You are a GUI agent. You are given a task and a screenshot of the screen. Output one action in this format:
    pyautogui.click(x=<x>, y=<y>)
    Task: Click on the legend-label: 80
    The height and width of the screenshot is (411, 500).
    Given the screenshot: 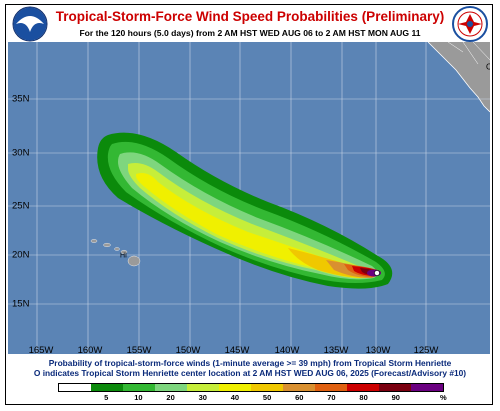 What is the action you would take?
    pyautogui.click(x=363, y=397)
    